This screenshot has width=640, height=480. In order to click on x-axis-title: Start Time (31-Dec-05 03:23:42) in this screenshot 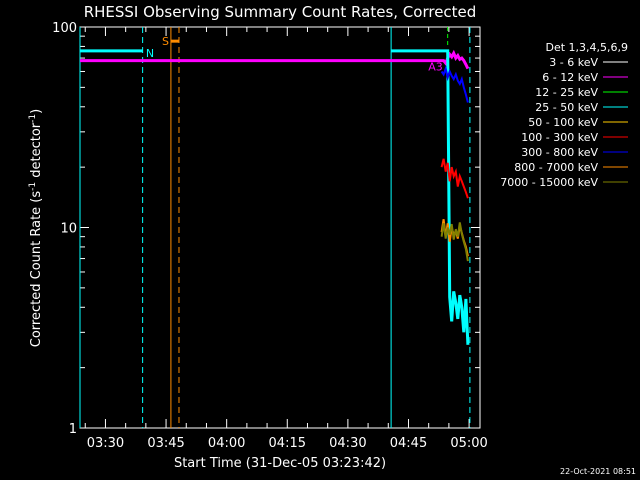, I will do `click(280, 463)`.